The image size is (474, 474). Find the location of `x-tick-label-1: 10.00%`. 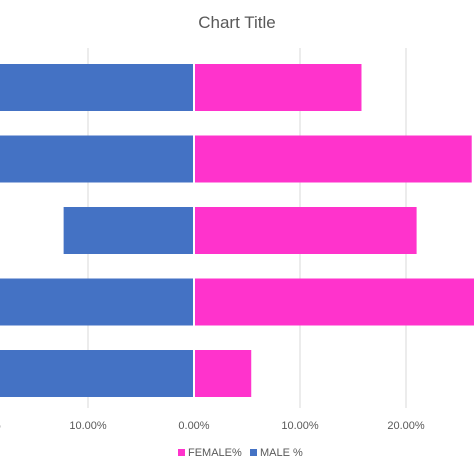

x-tick-label-1: 10.00% is located at coordinates (88, 426).